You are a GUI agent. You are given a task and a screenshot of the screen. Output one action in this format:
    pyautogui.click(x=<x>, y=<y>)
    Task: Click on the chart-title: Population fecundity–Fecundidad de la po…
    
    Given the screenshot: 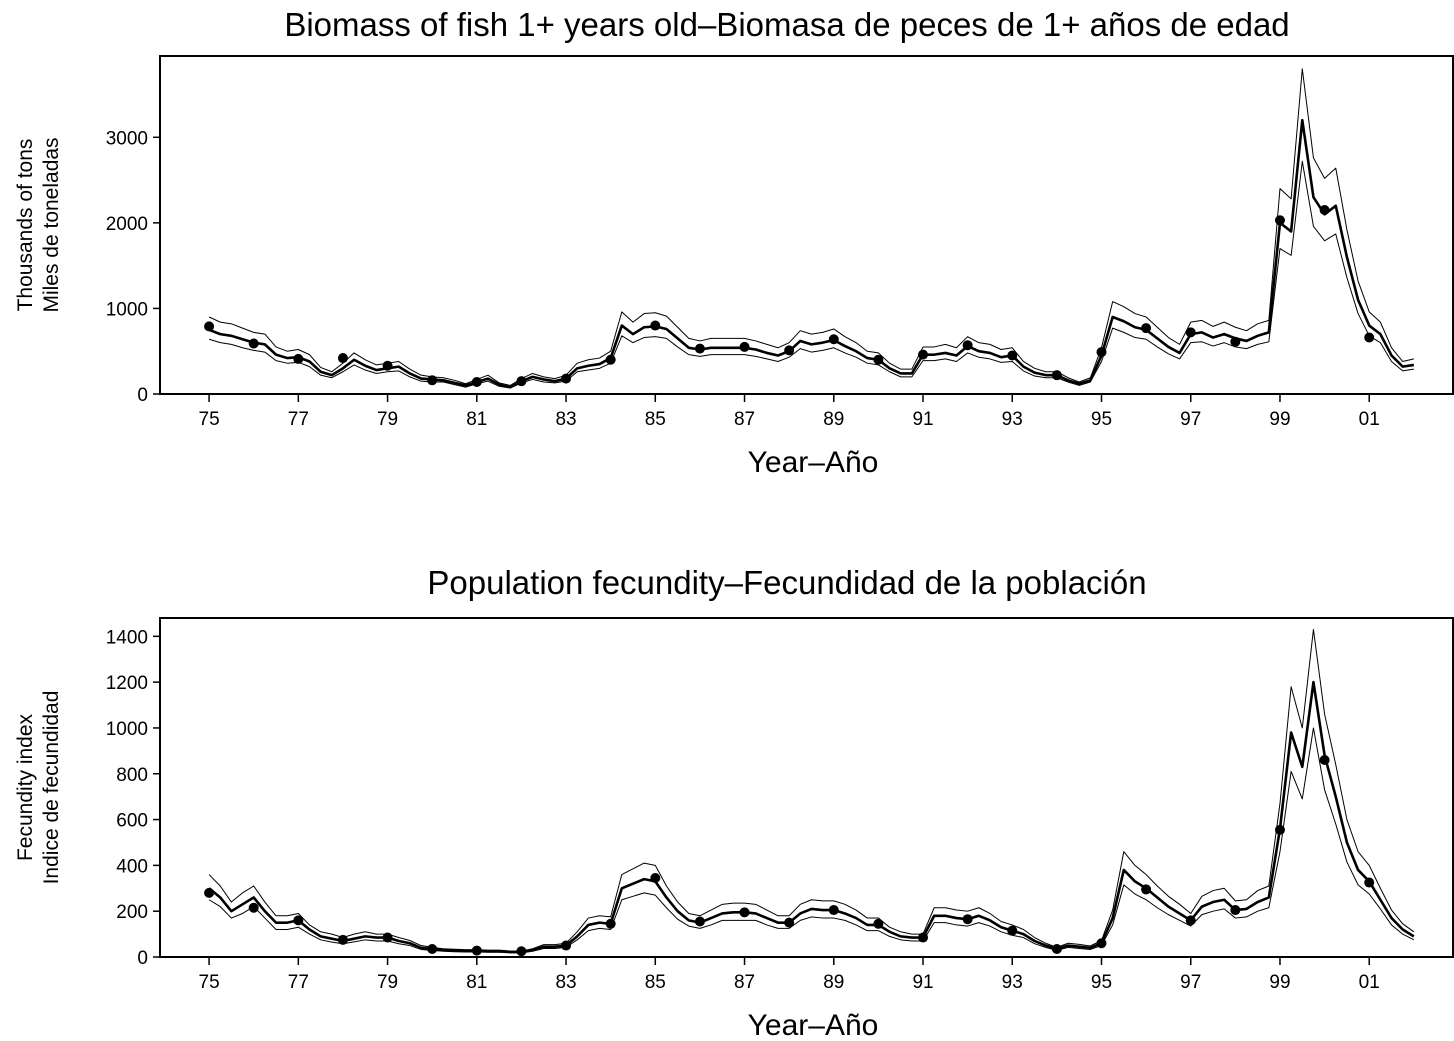 What is the action you would take?
    pyautogui.click(x=786, y=582)
    